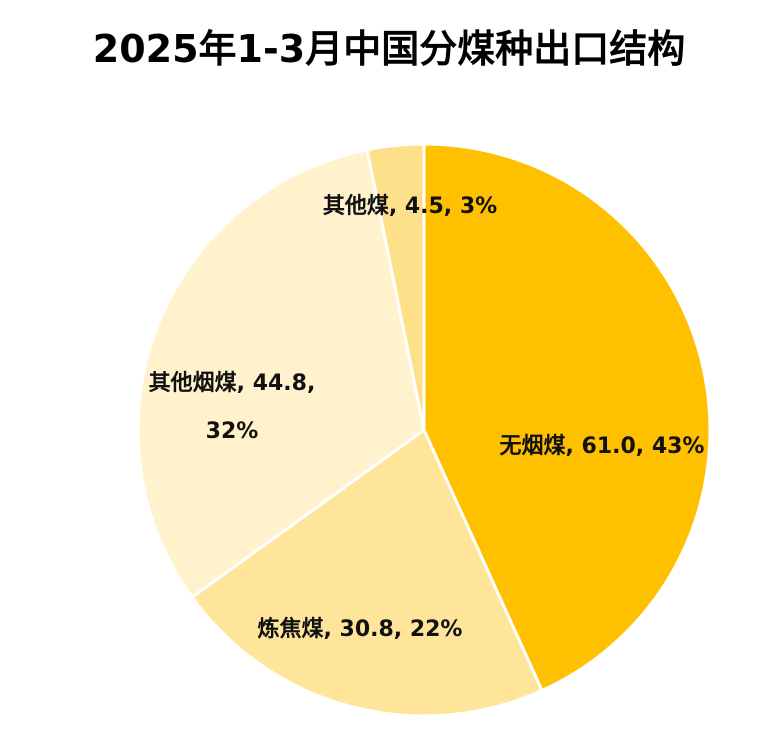  What do you see at coordinates (602, 446) in the screenshot?
I see `data-label-1: 无烟煤, 61.0, 43%` at bounding box center [602, 446].